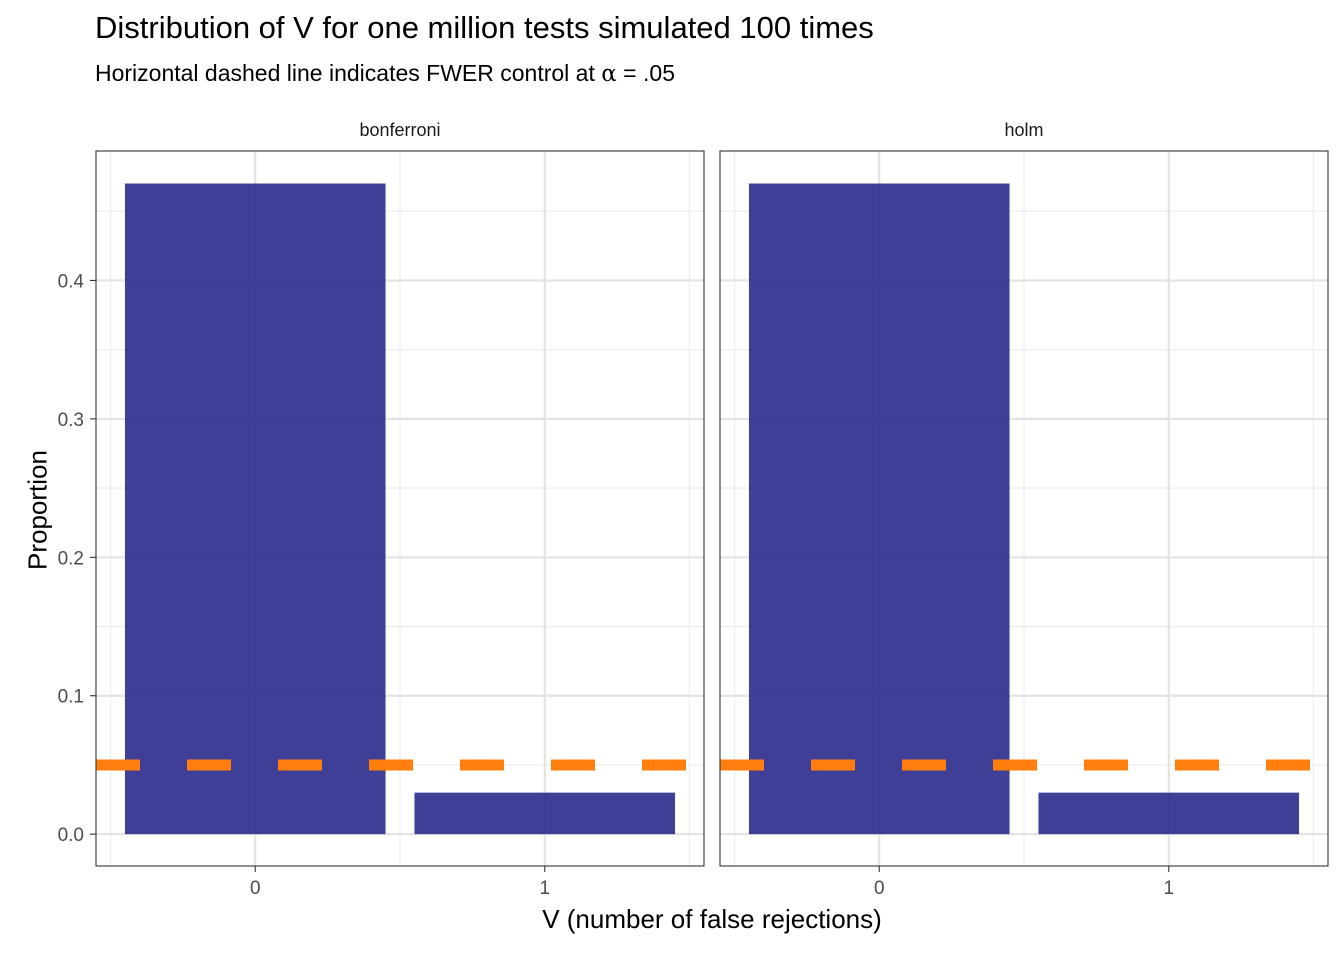 This screenshot has width=1344, height=960. I want to click on y-tick-label: 0.0, so click(71, 835).